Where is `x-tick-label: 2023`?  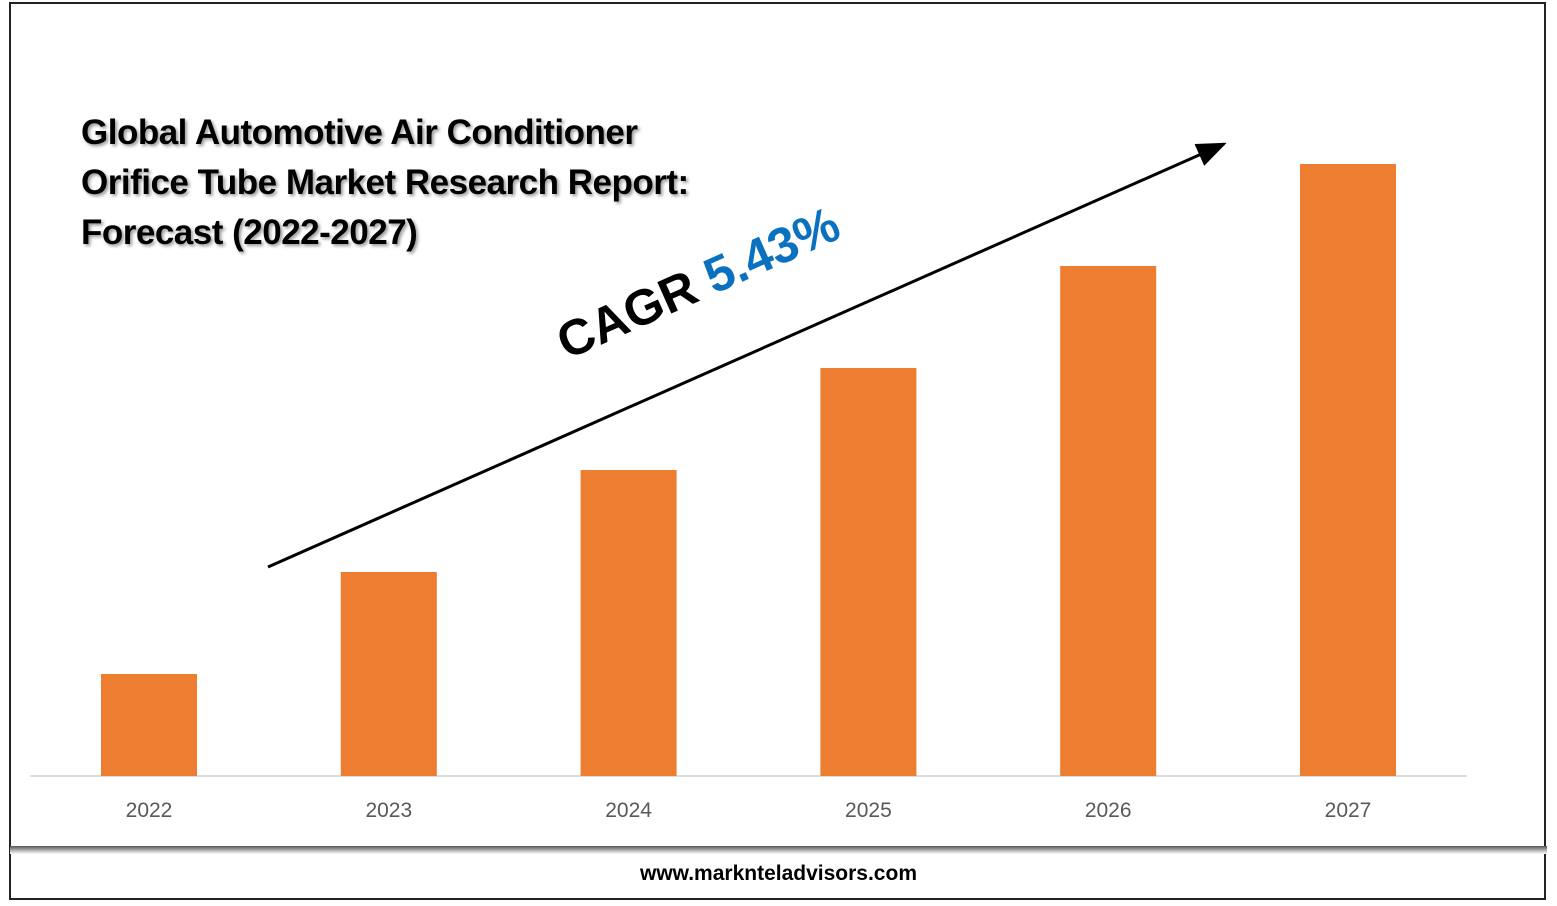 x-tick-label: 2023 is located at coordinates (388, 810).